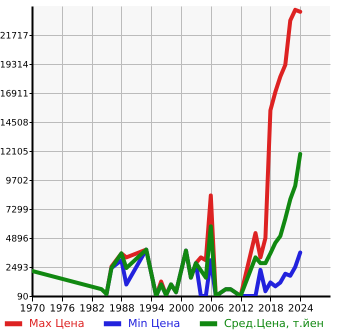 The height and width of the screenshot is (335, 345). Describe the element at coordinates (211, 309) in the screenshot. I see `x-tick-label: 2006` at that location.